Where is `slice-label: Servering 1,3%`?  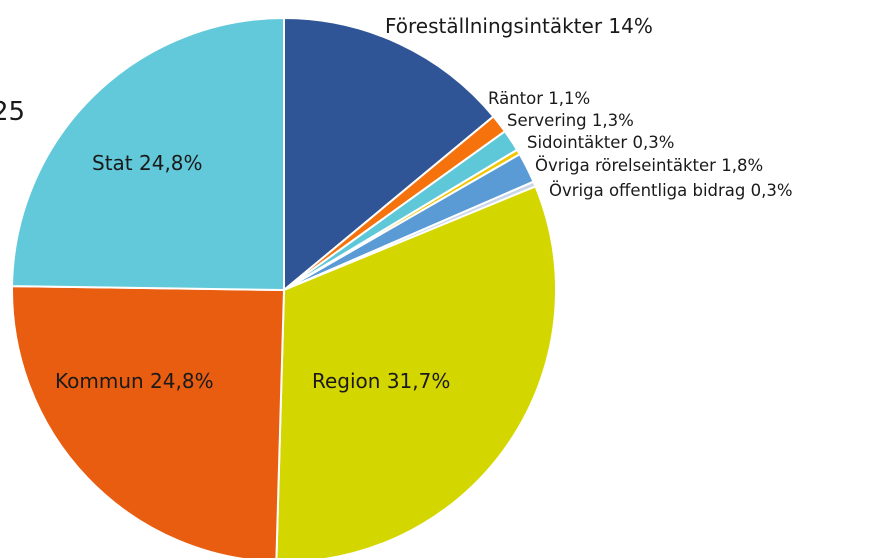 slice-label: Servering 1,3% is located at coordinates (570, 120).